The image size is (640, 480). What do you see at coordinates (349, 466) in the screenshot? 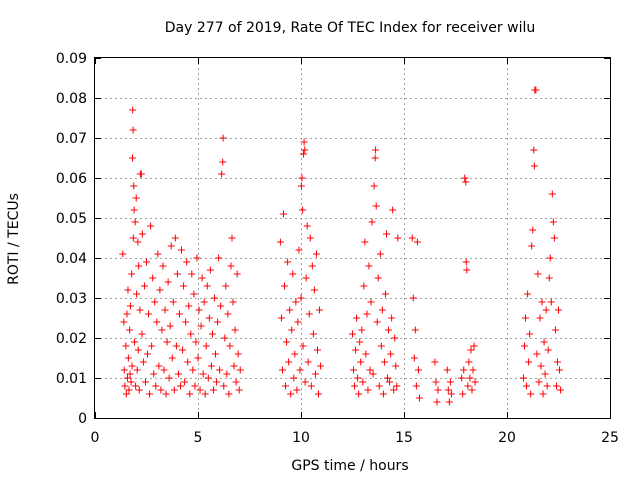
I see `x-axis-title: GPS time / hours` at bounding box center [349, 466].